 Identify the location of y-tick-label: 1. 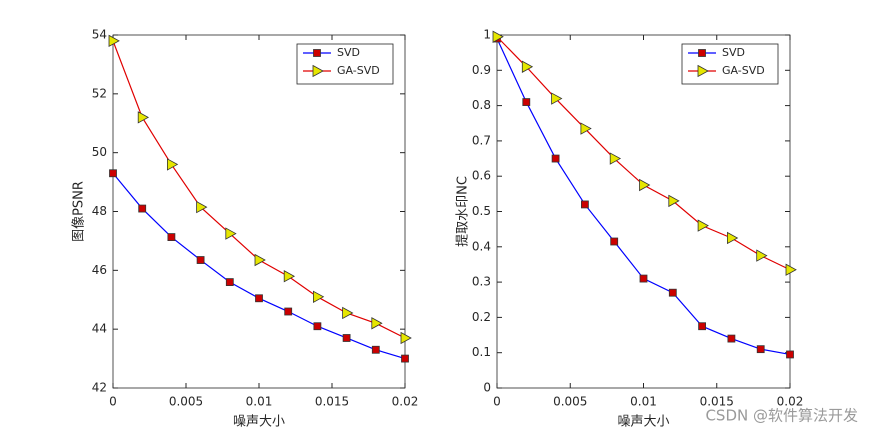
(487, 35).